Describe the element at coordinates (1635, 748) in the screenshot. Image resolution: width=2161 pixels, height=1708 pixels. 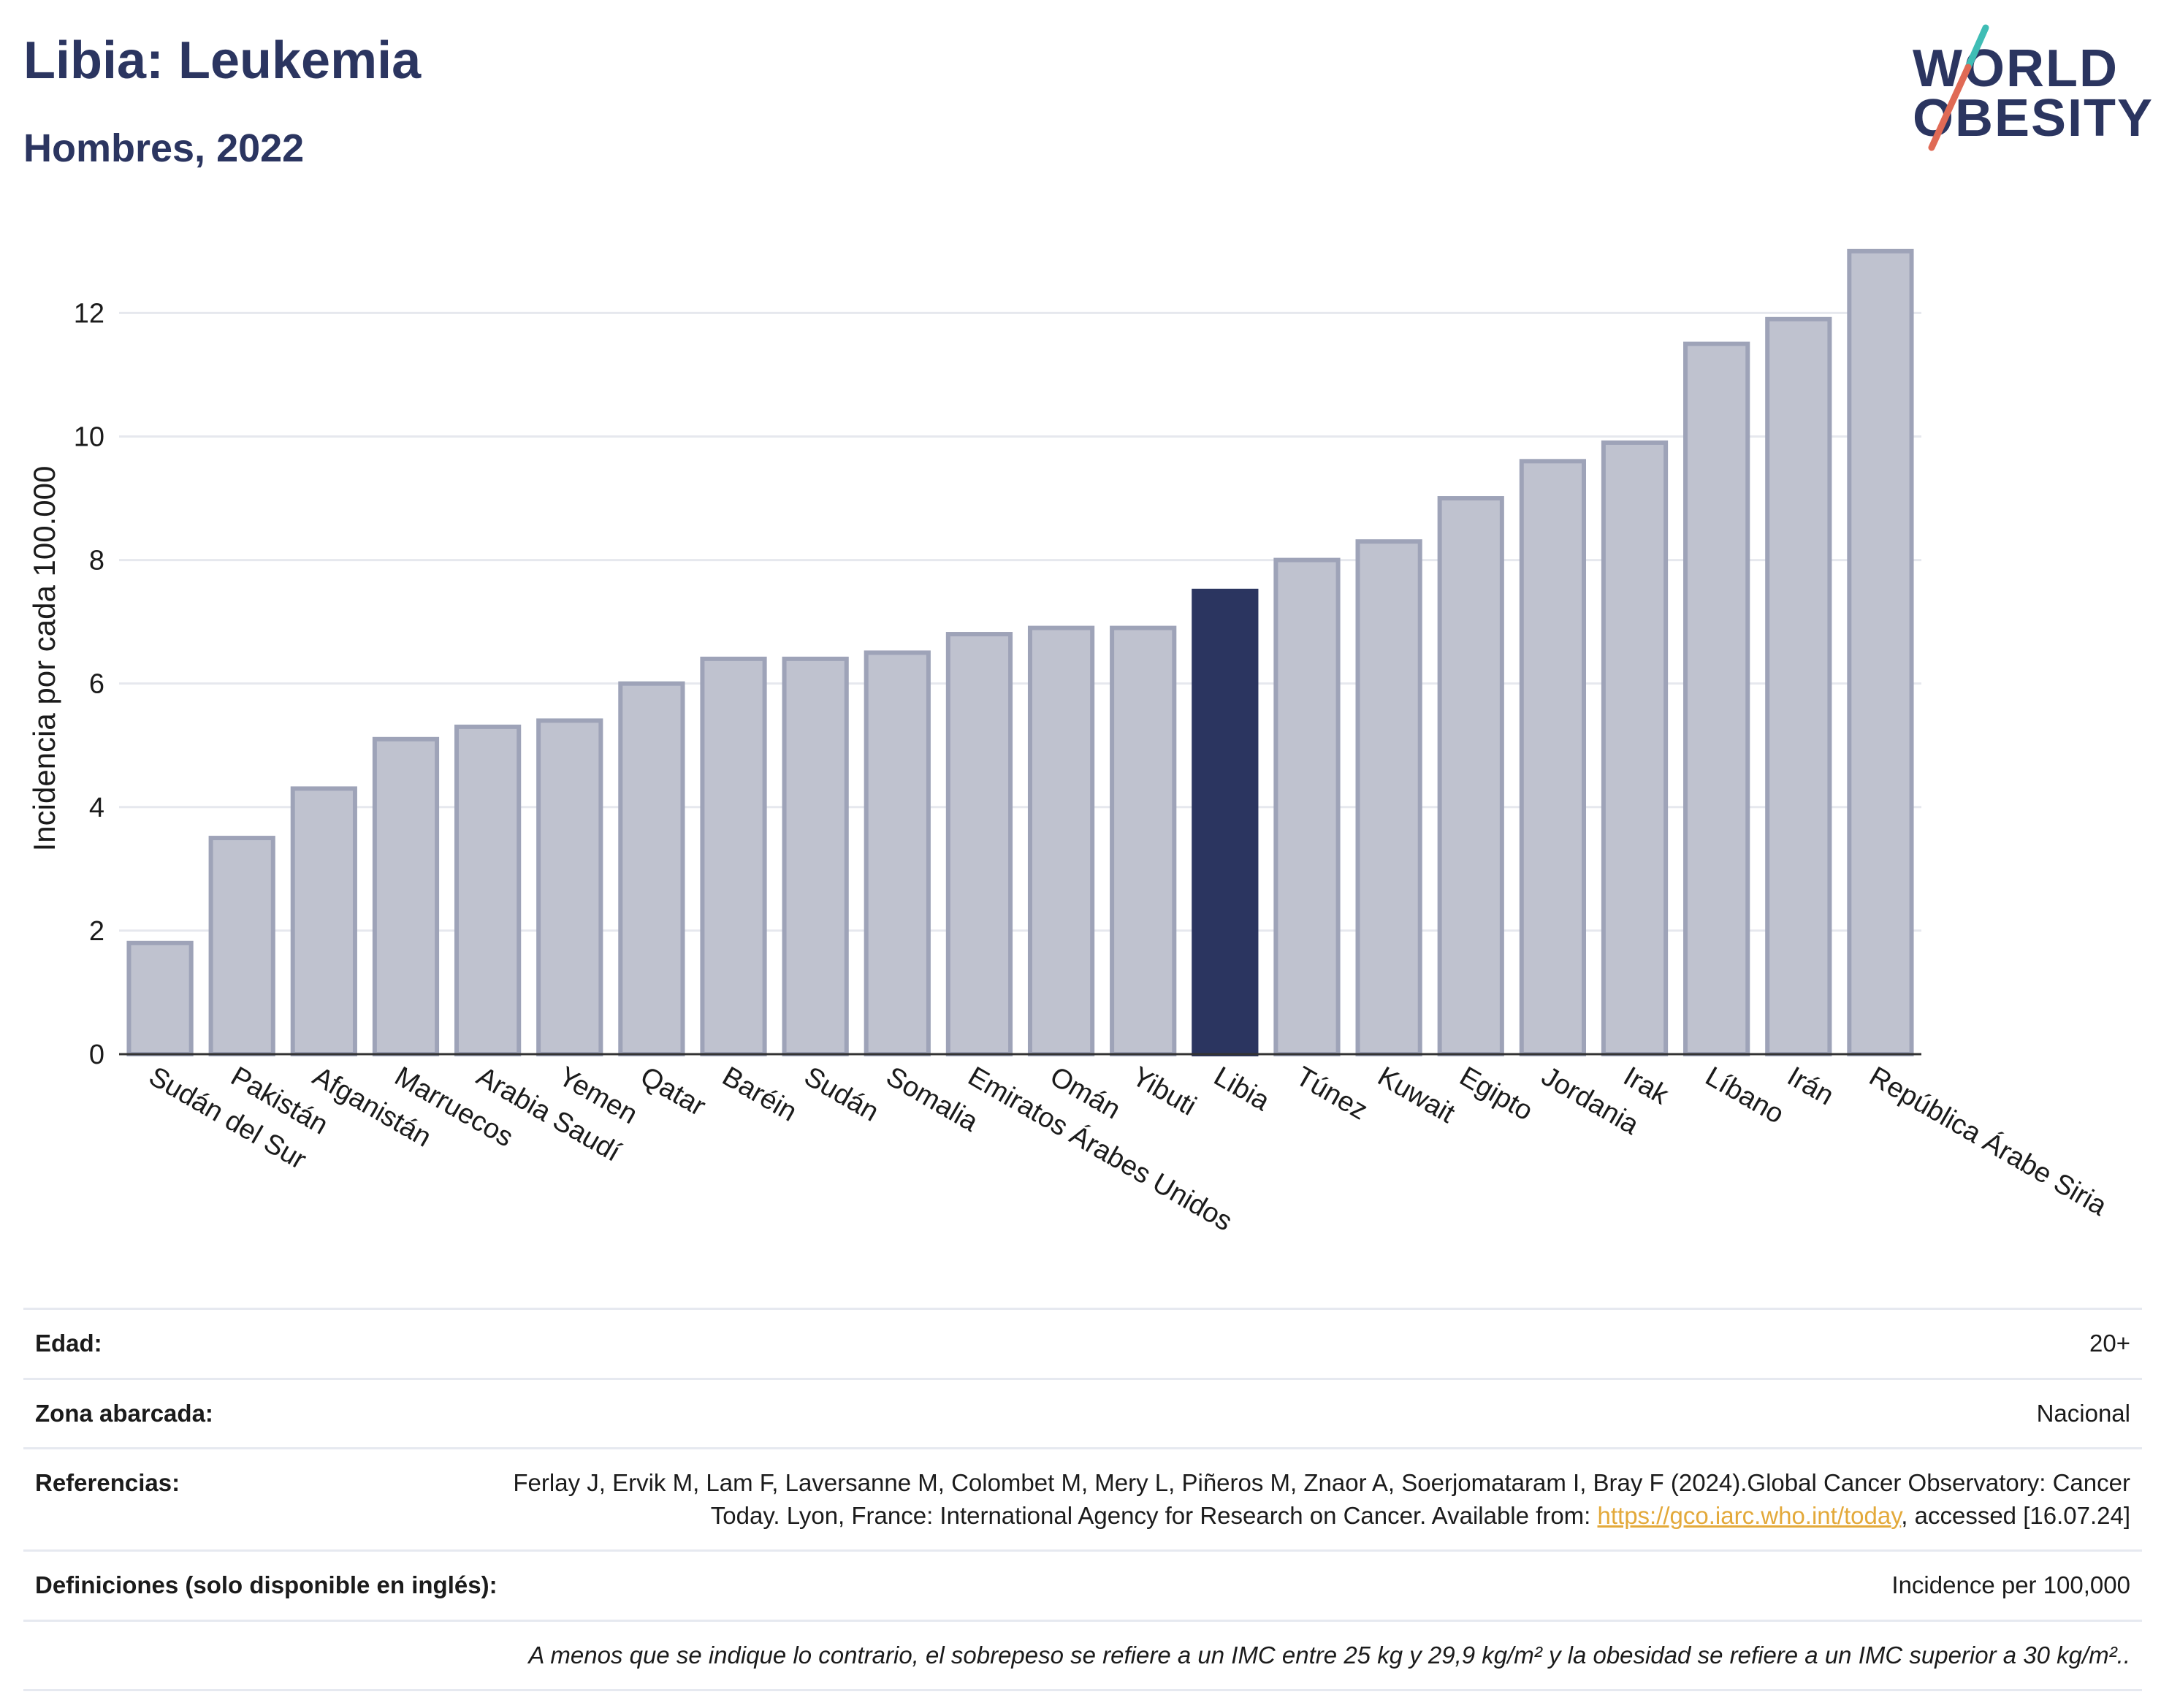
I see `bar-irak` at that location.